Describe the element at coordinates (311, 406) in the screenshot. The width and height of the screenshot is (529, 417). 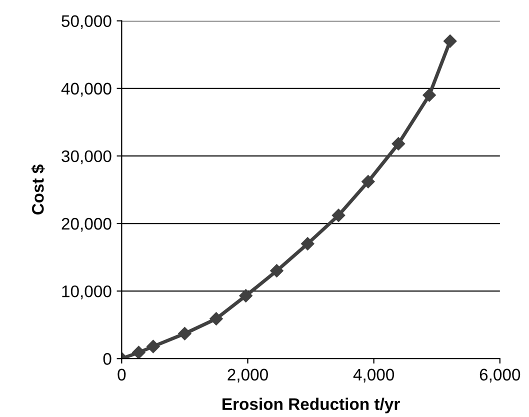
I see `x-axis-title: Erosion Reduction t/yr` at that location.